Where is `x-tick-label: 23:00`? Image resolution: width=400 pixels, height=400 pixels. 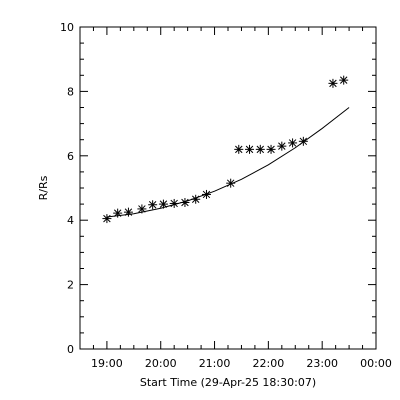 x-tick-label: 23:00 is located at coordinates (322, 363).